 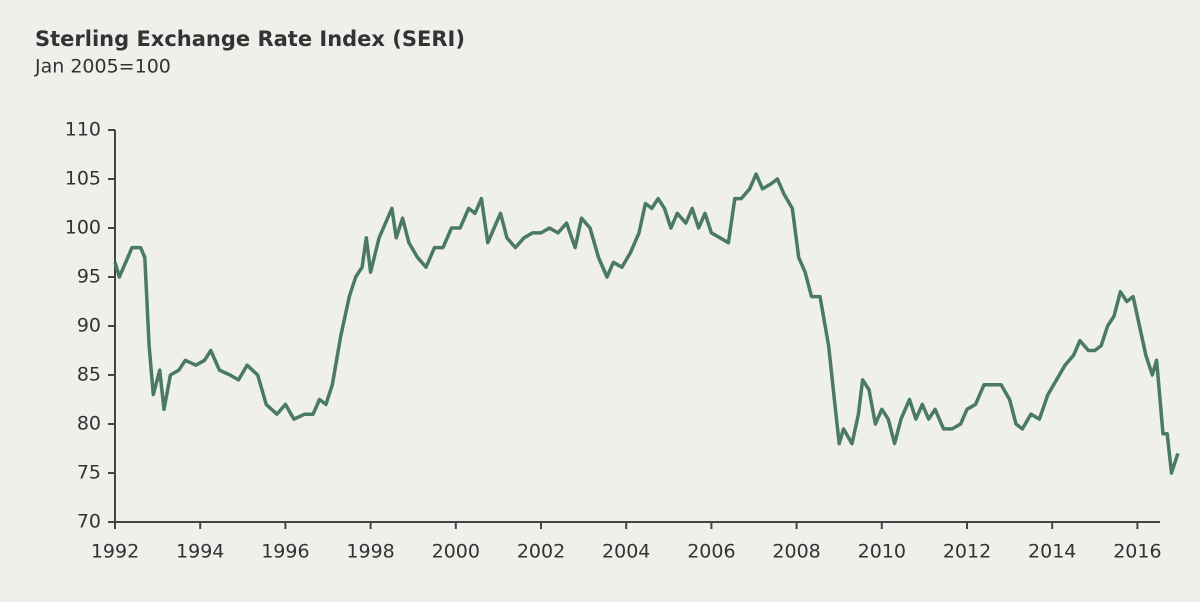 What do you see at coordinates (711, 552) in the screenshot?
I see `x-tick-label: 2006` at bounding box center [711, 552].